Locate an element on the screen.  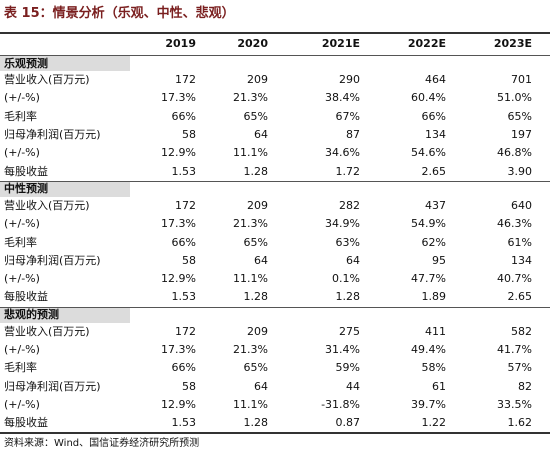
cell: 46.8% is located at coordinates (514, 153).